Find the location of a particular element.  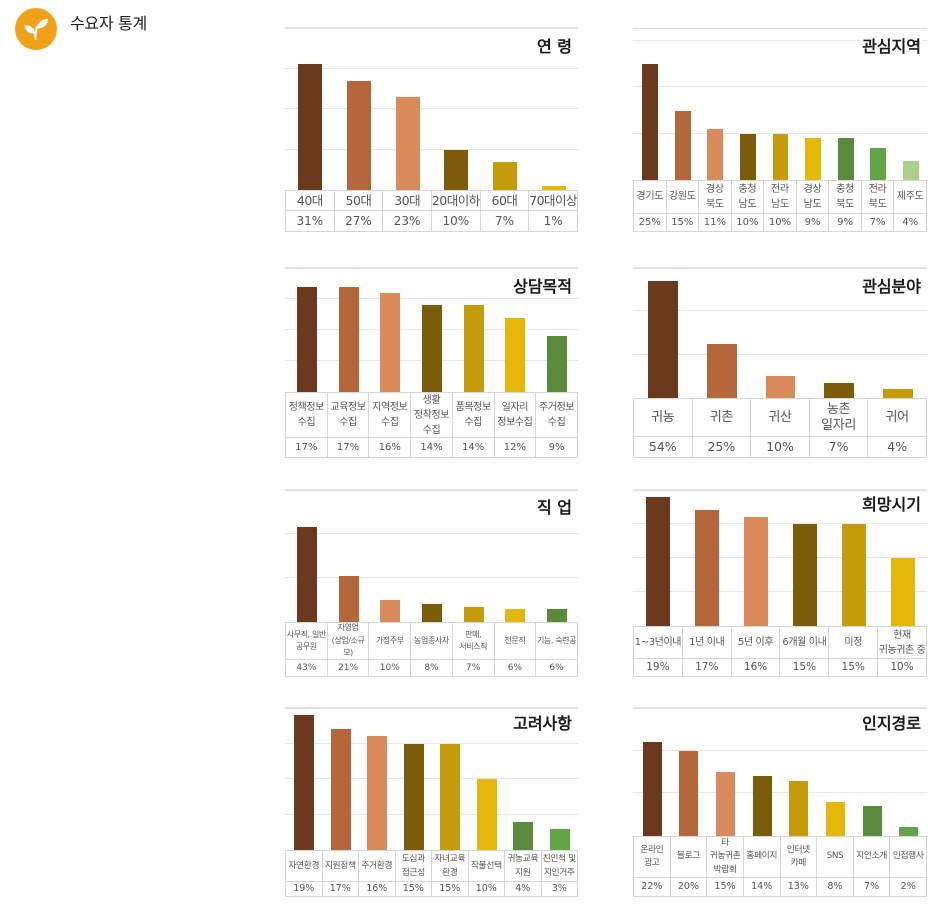

consult-purpose-value-label: 9% is located at coordinates (557, 447).